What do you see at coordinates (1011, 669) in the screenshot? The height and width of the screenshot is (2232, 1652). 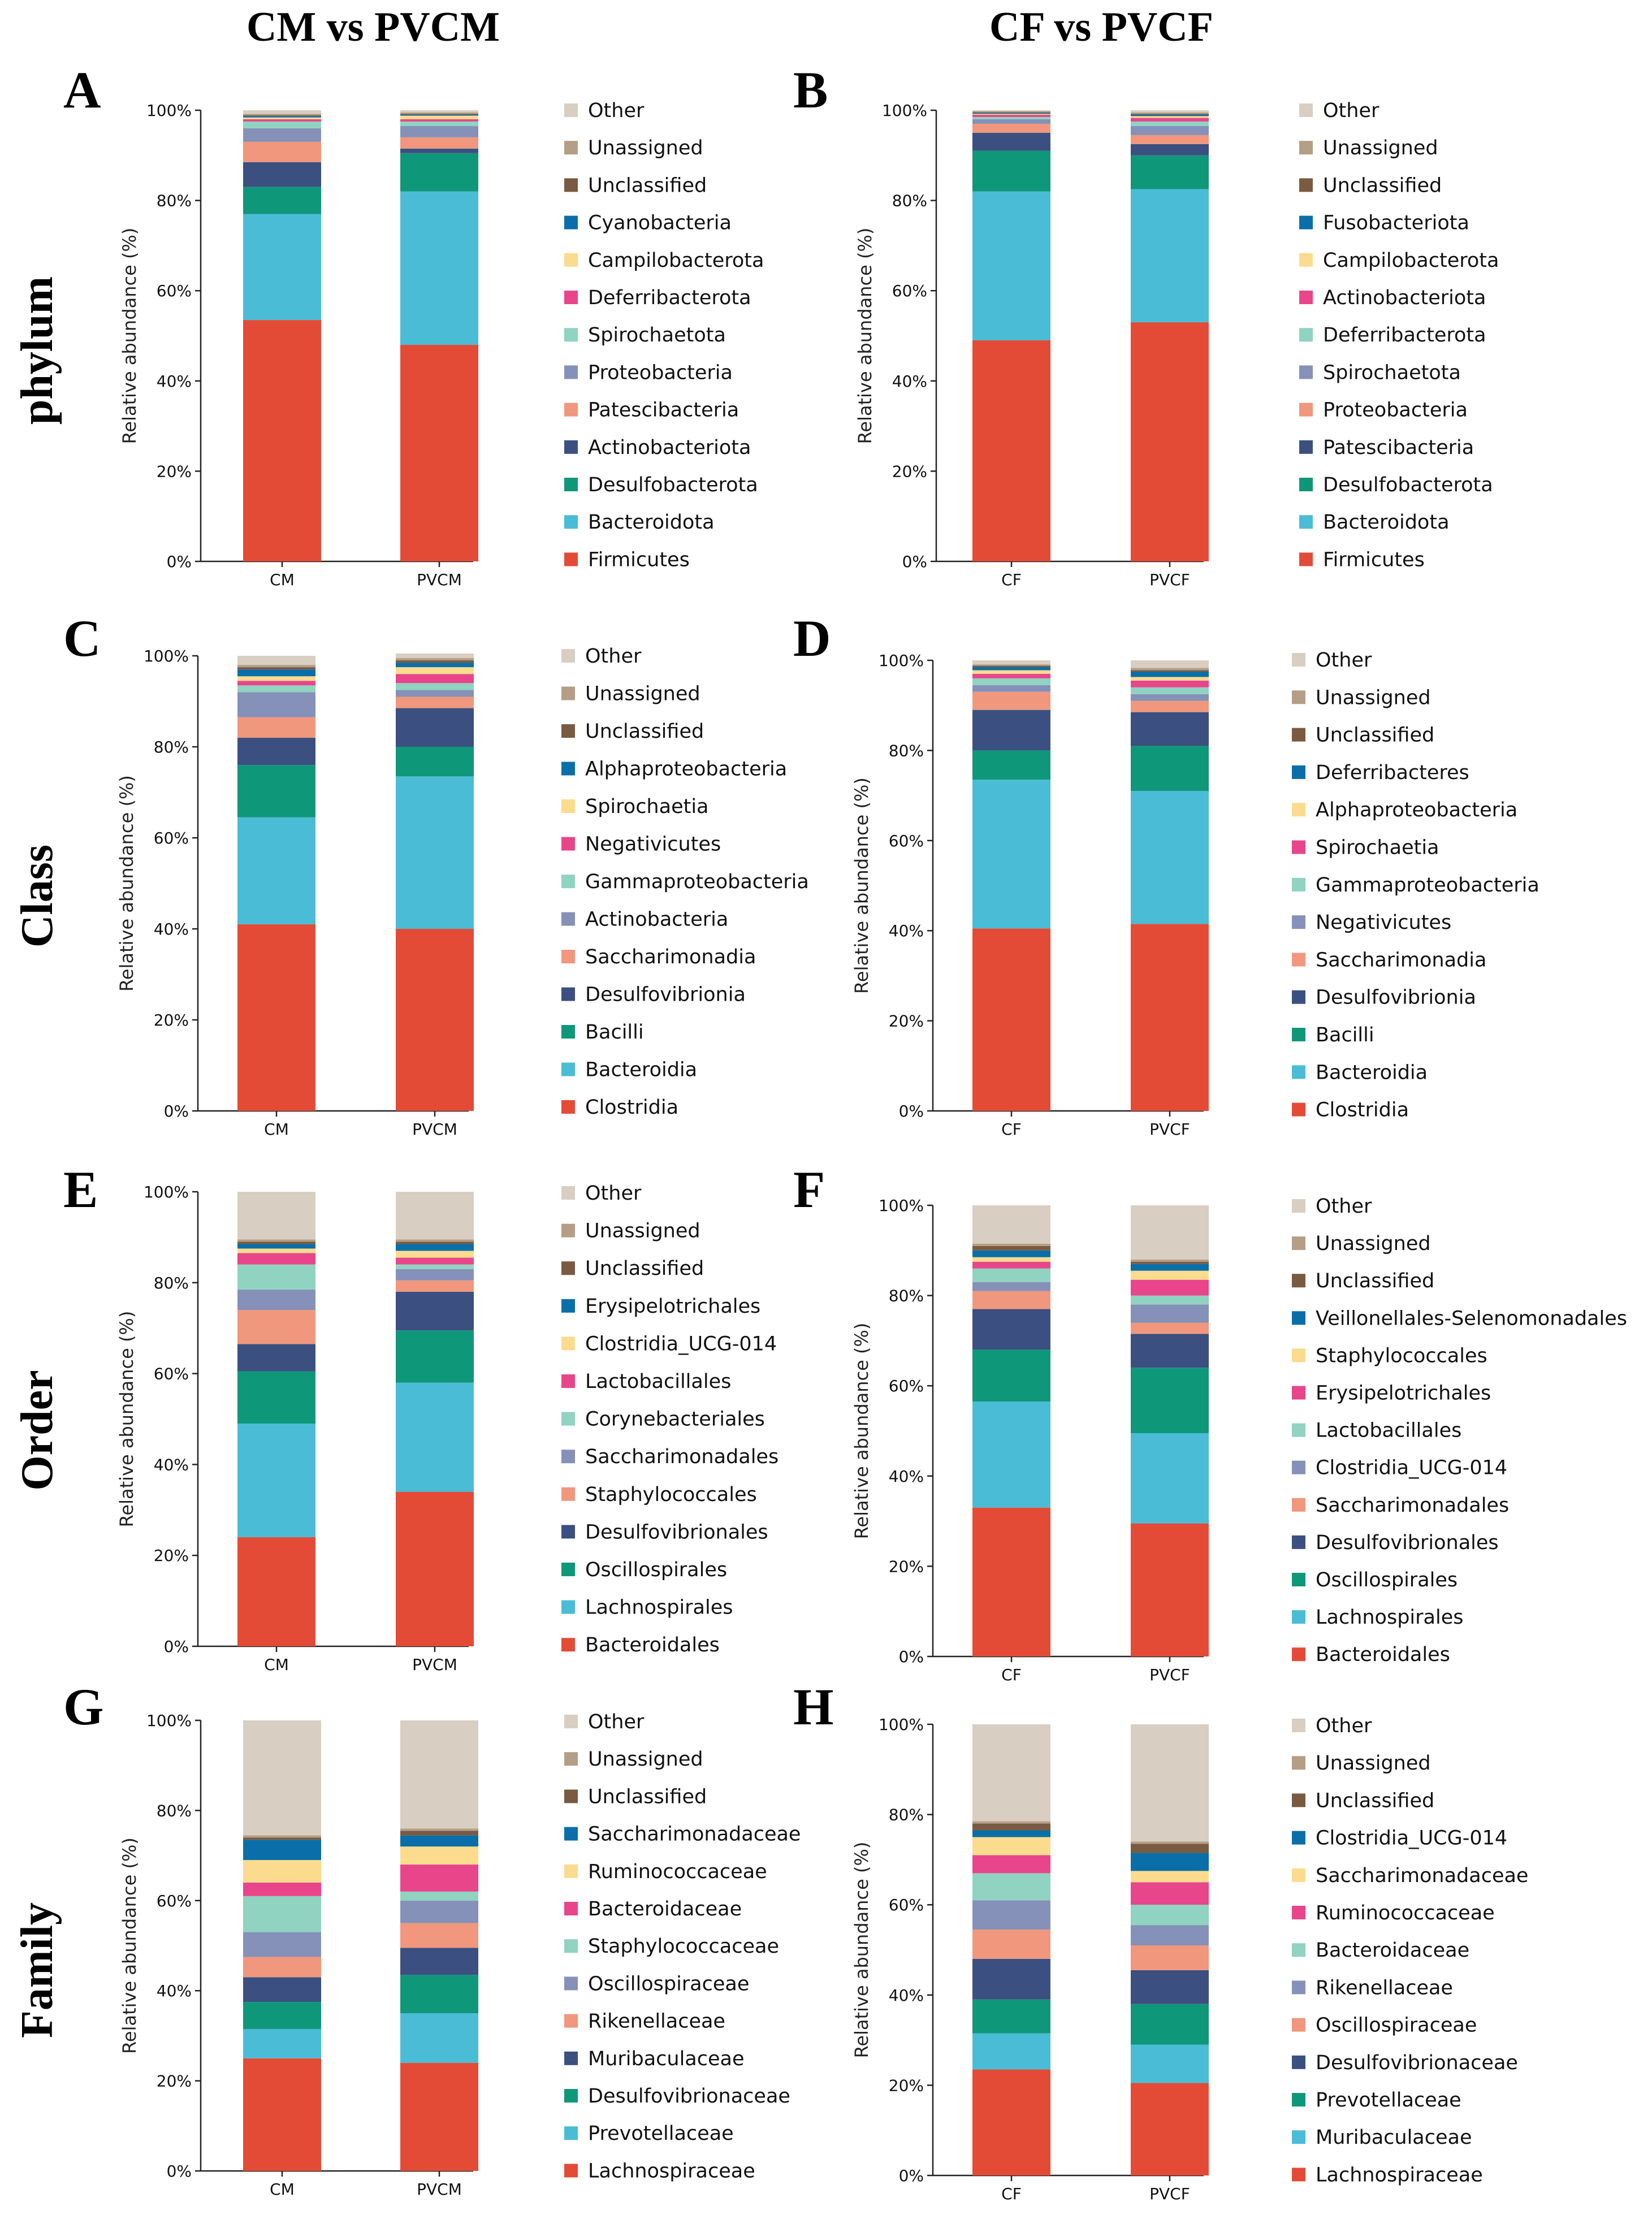 I see `bar-segment-deferribacteres` at bounding box center [1011, 669].